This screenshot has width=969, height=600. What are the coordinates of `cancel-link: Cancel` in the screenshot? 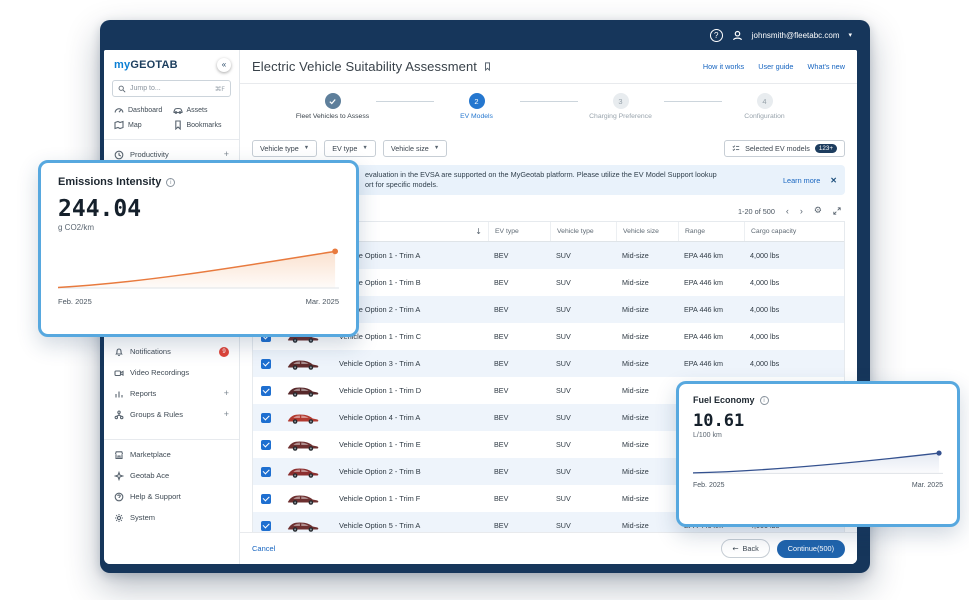 It's located at (264, 548).